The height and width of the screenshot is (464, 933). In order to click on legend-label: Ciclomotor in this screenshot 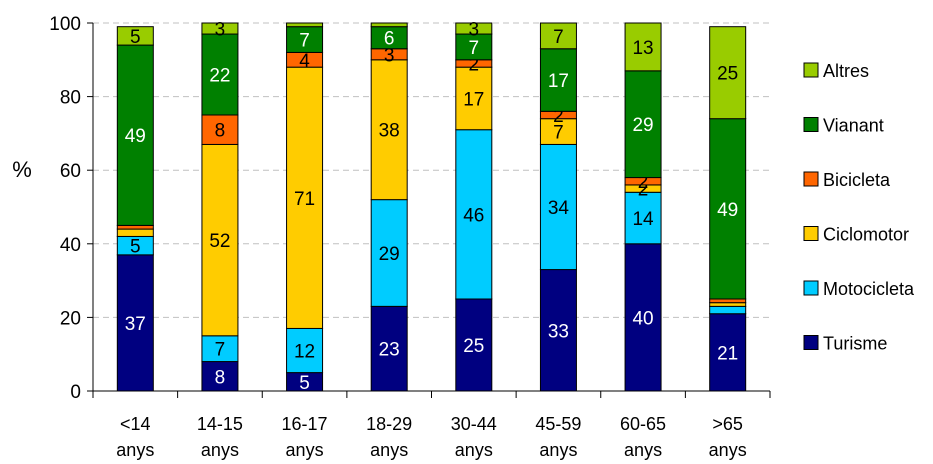, I will do `click(866, 235)`.